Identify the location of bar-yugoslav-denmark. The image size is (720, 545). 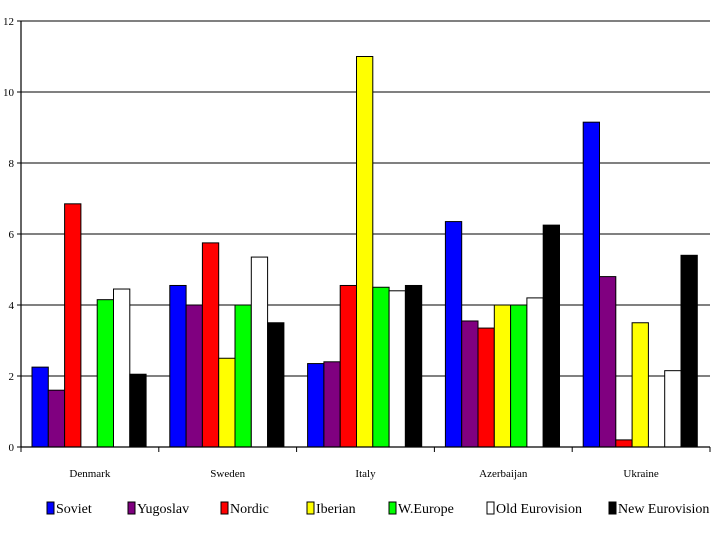
(56, 418).